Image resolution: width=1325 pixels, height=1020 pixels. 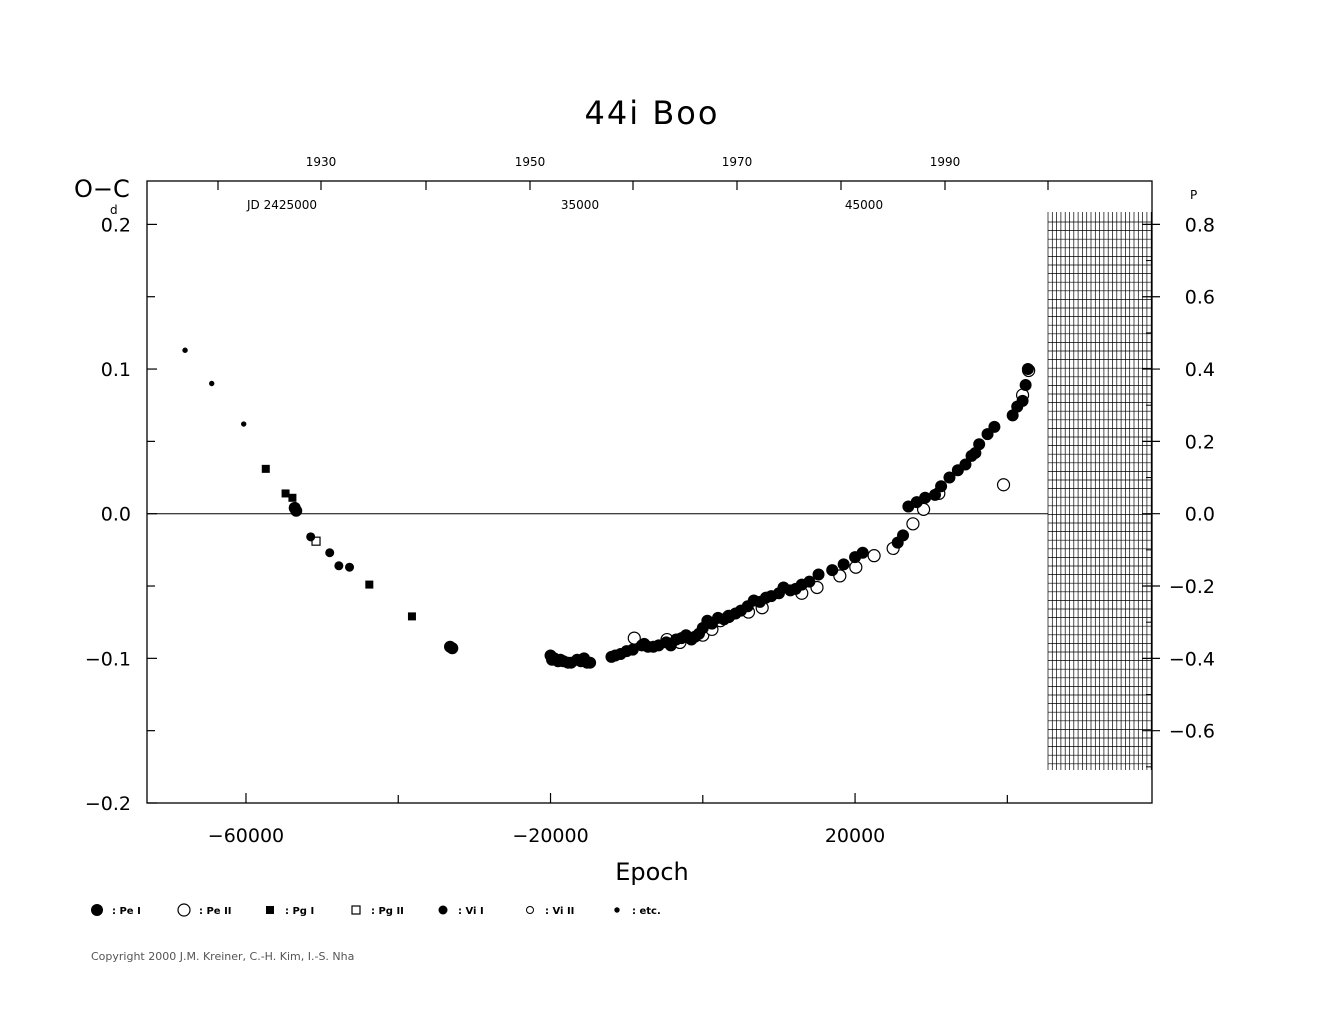 I want to click on year-label: 1950, so click(x=530, y=162).